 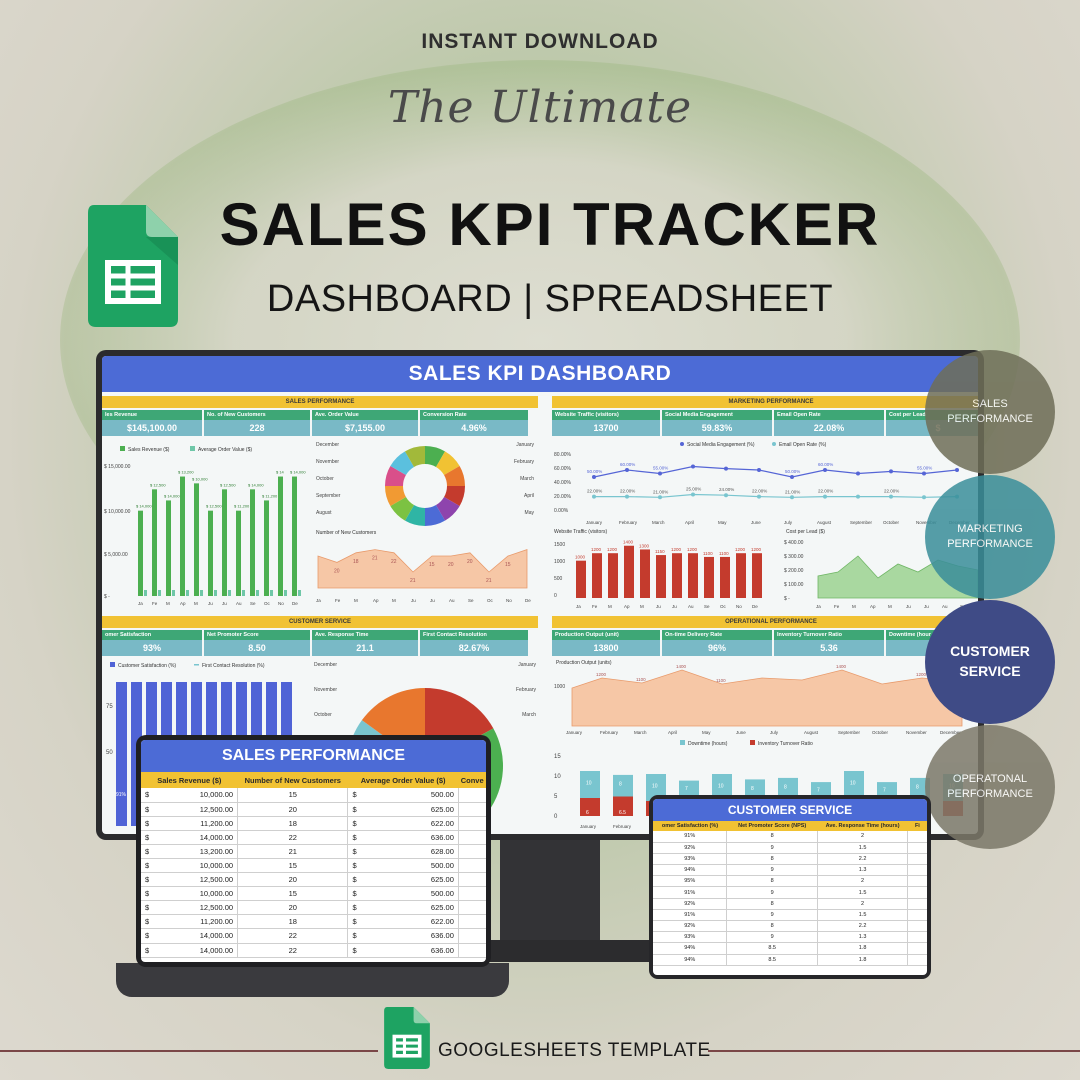 I want to click on revenue-cell: $12,500.00, so click(x=190, y=908).